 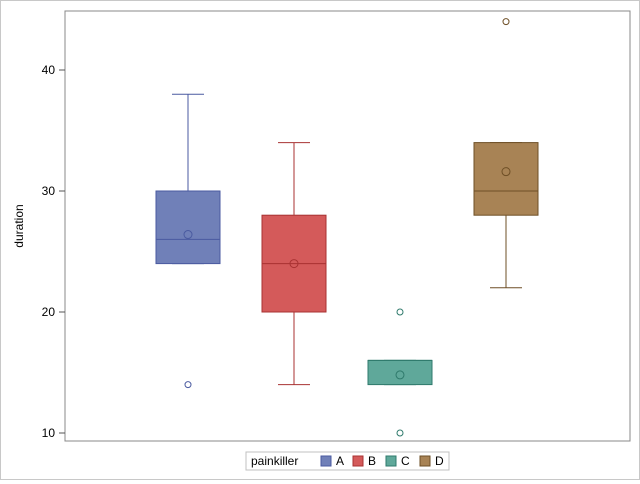 I want to click on box-group-B, so click(x=294, y=264).